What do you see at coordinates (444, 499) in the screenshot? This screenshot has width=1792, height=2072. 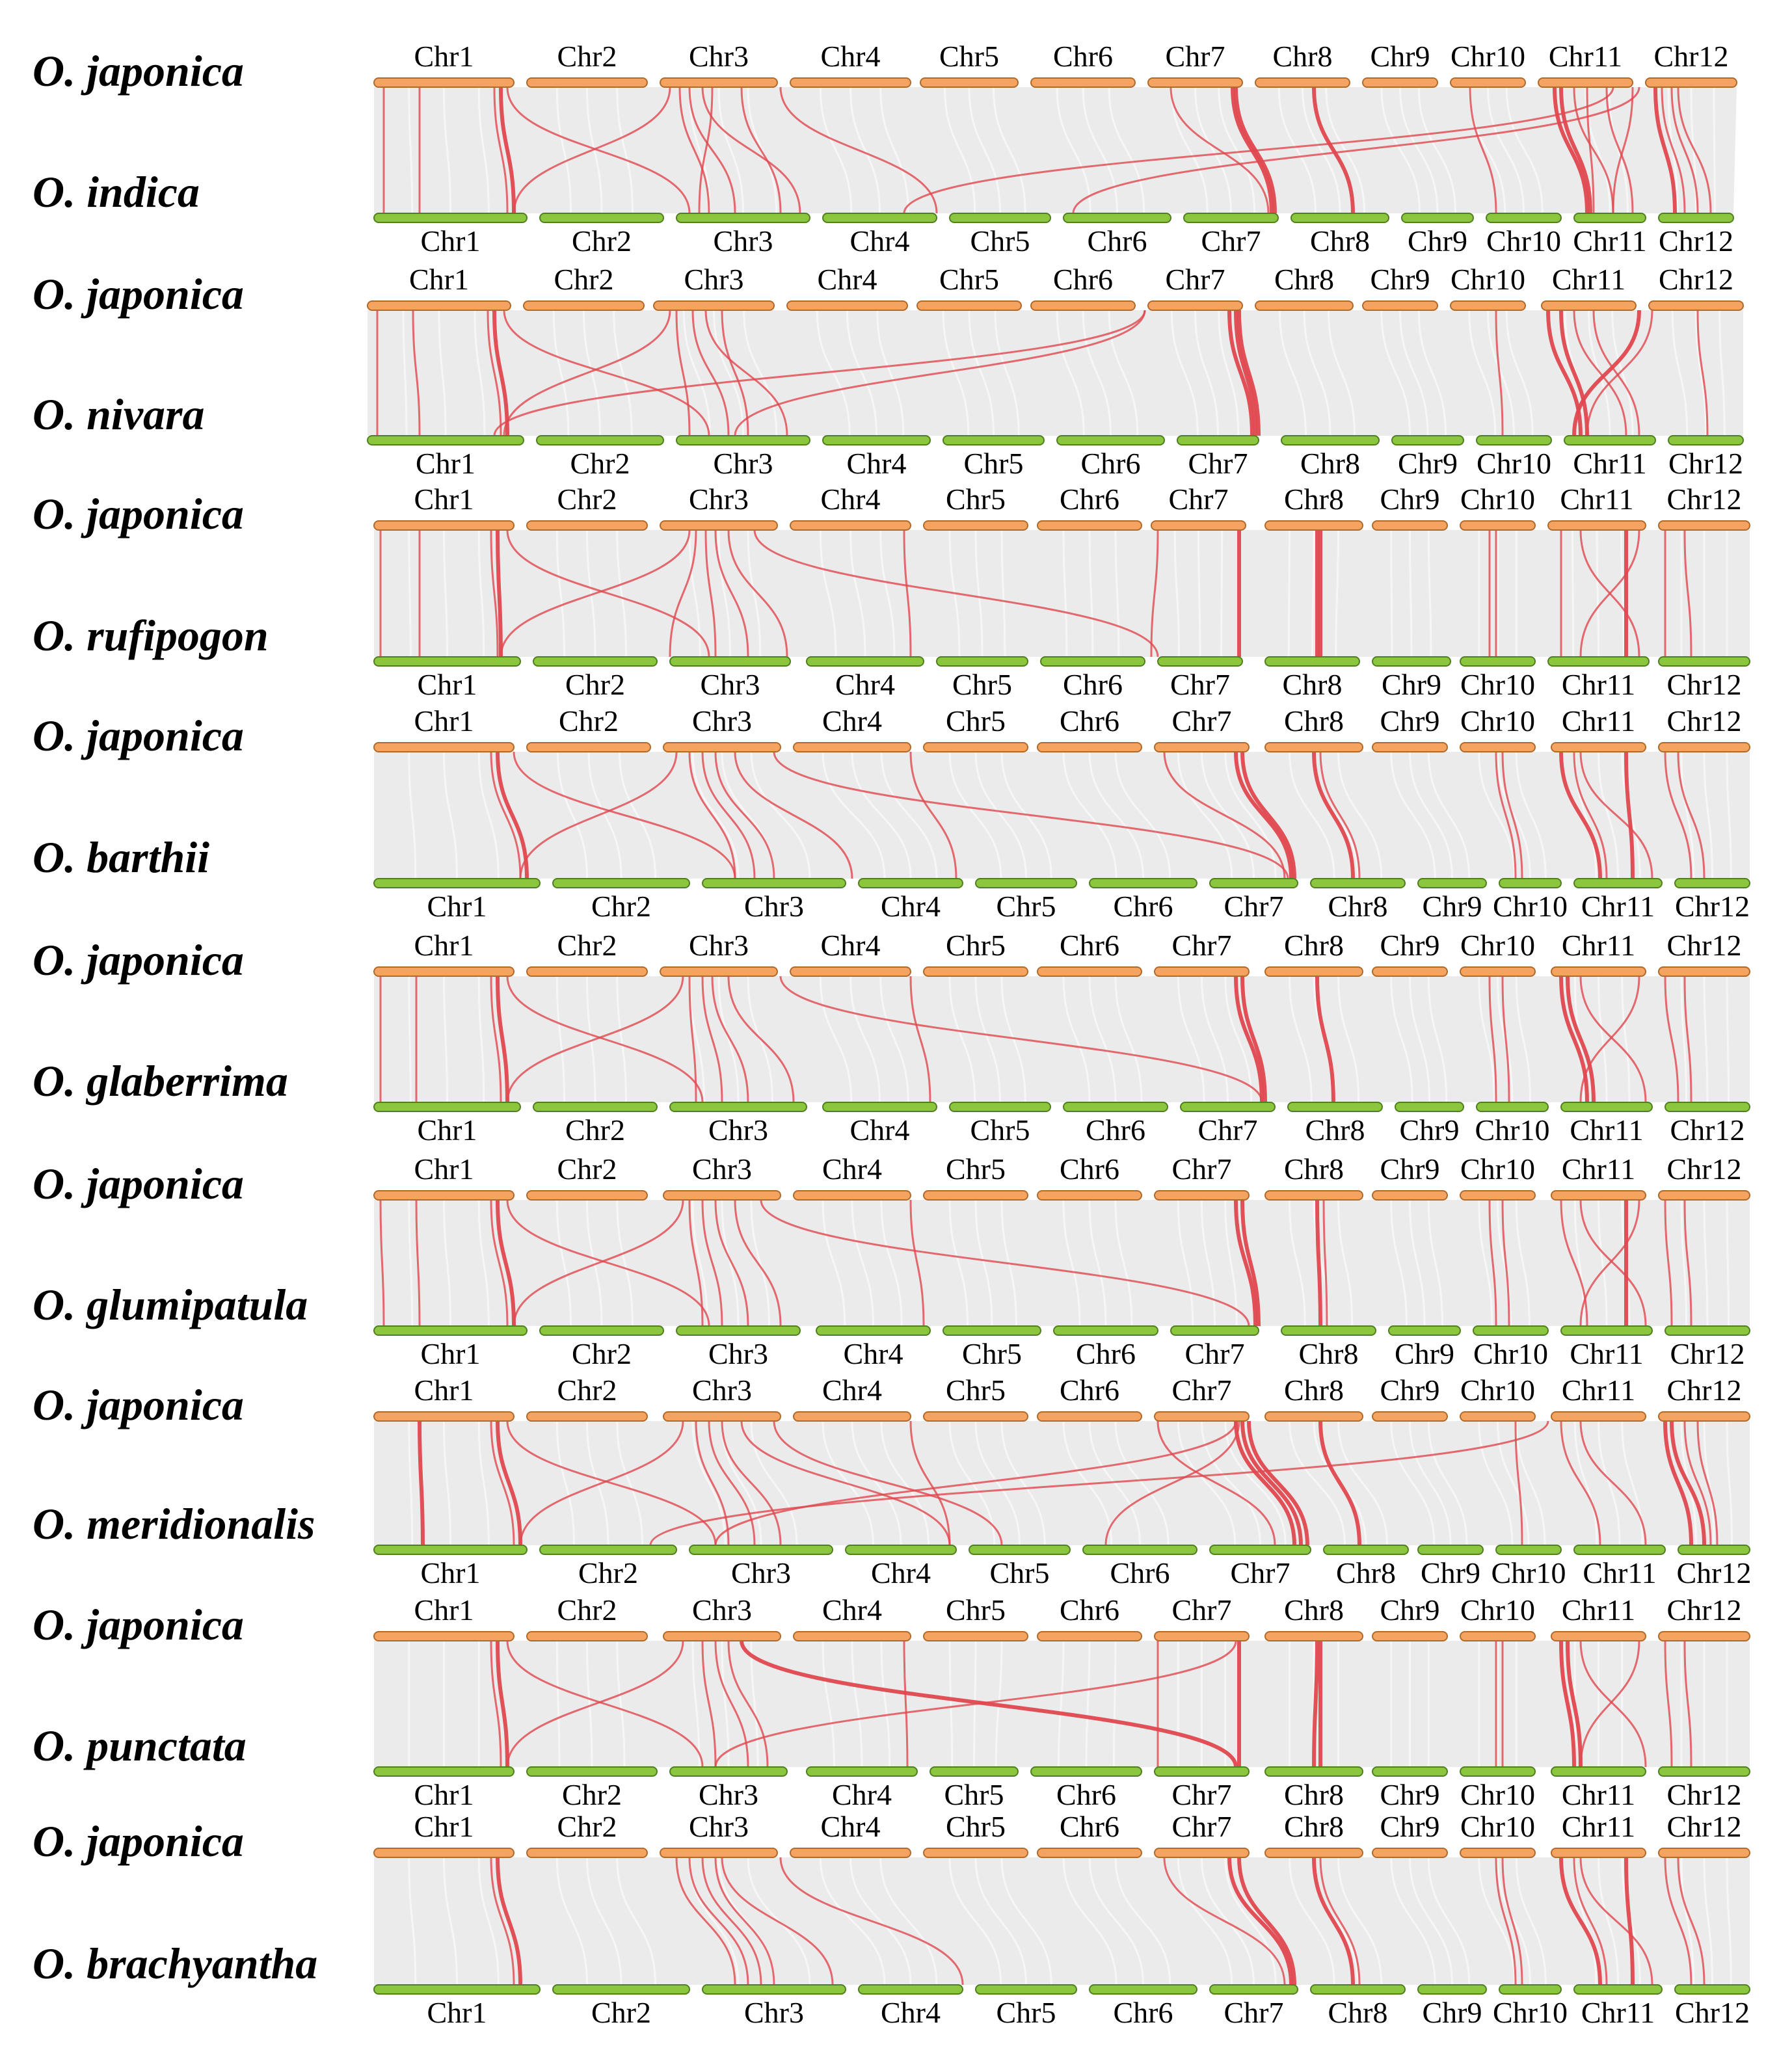 I see `top-chromosome-label: Chr1` at bounding box center [444, 499].